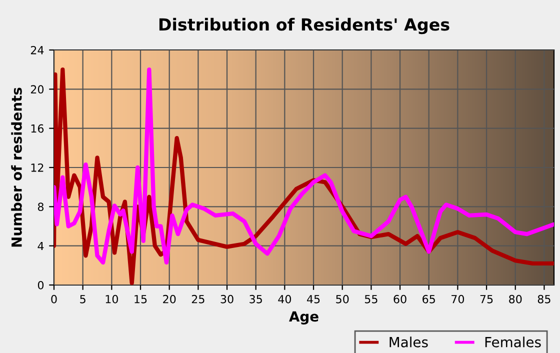 The width and height of the screenshot is (560, 353). What do you see at coordinates (227, 299) in the screenshot?
I see `x-tick-label: 30` at bounding box center [227, 299].